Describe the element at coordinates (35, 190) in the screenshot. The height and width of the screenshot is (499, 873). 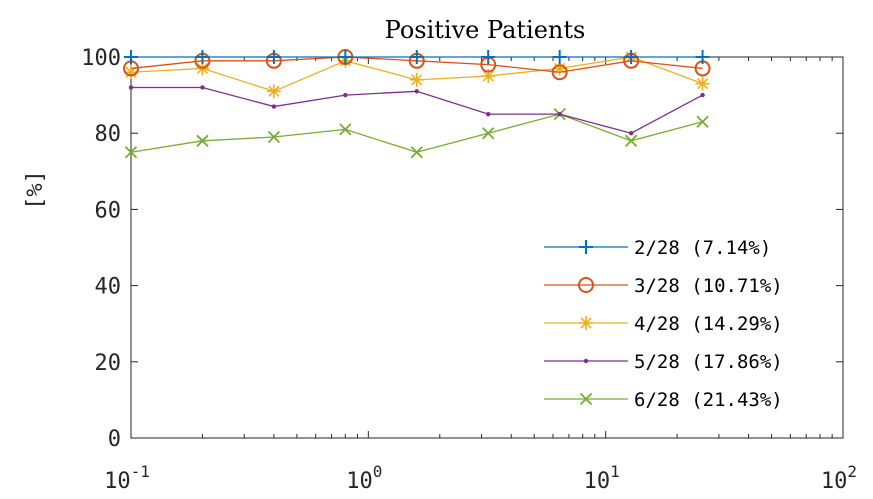
I see `y-axis-label: [%]` at that location.